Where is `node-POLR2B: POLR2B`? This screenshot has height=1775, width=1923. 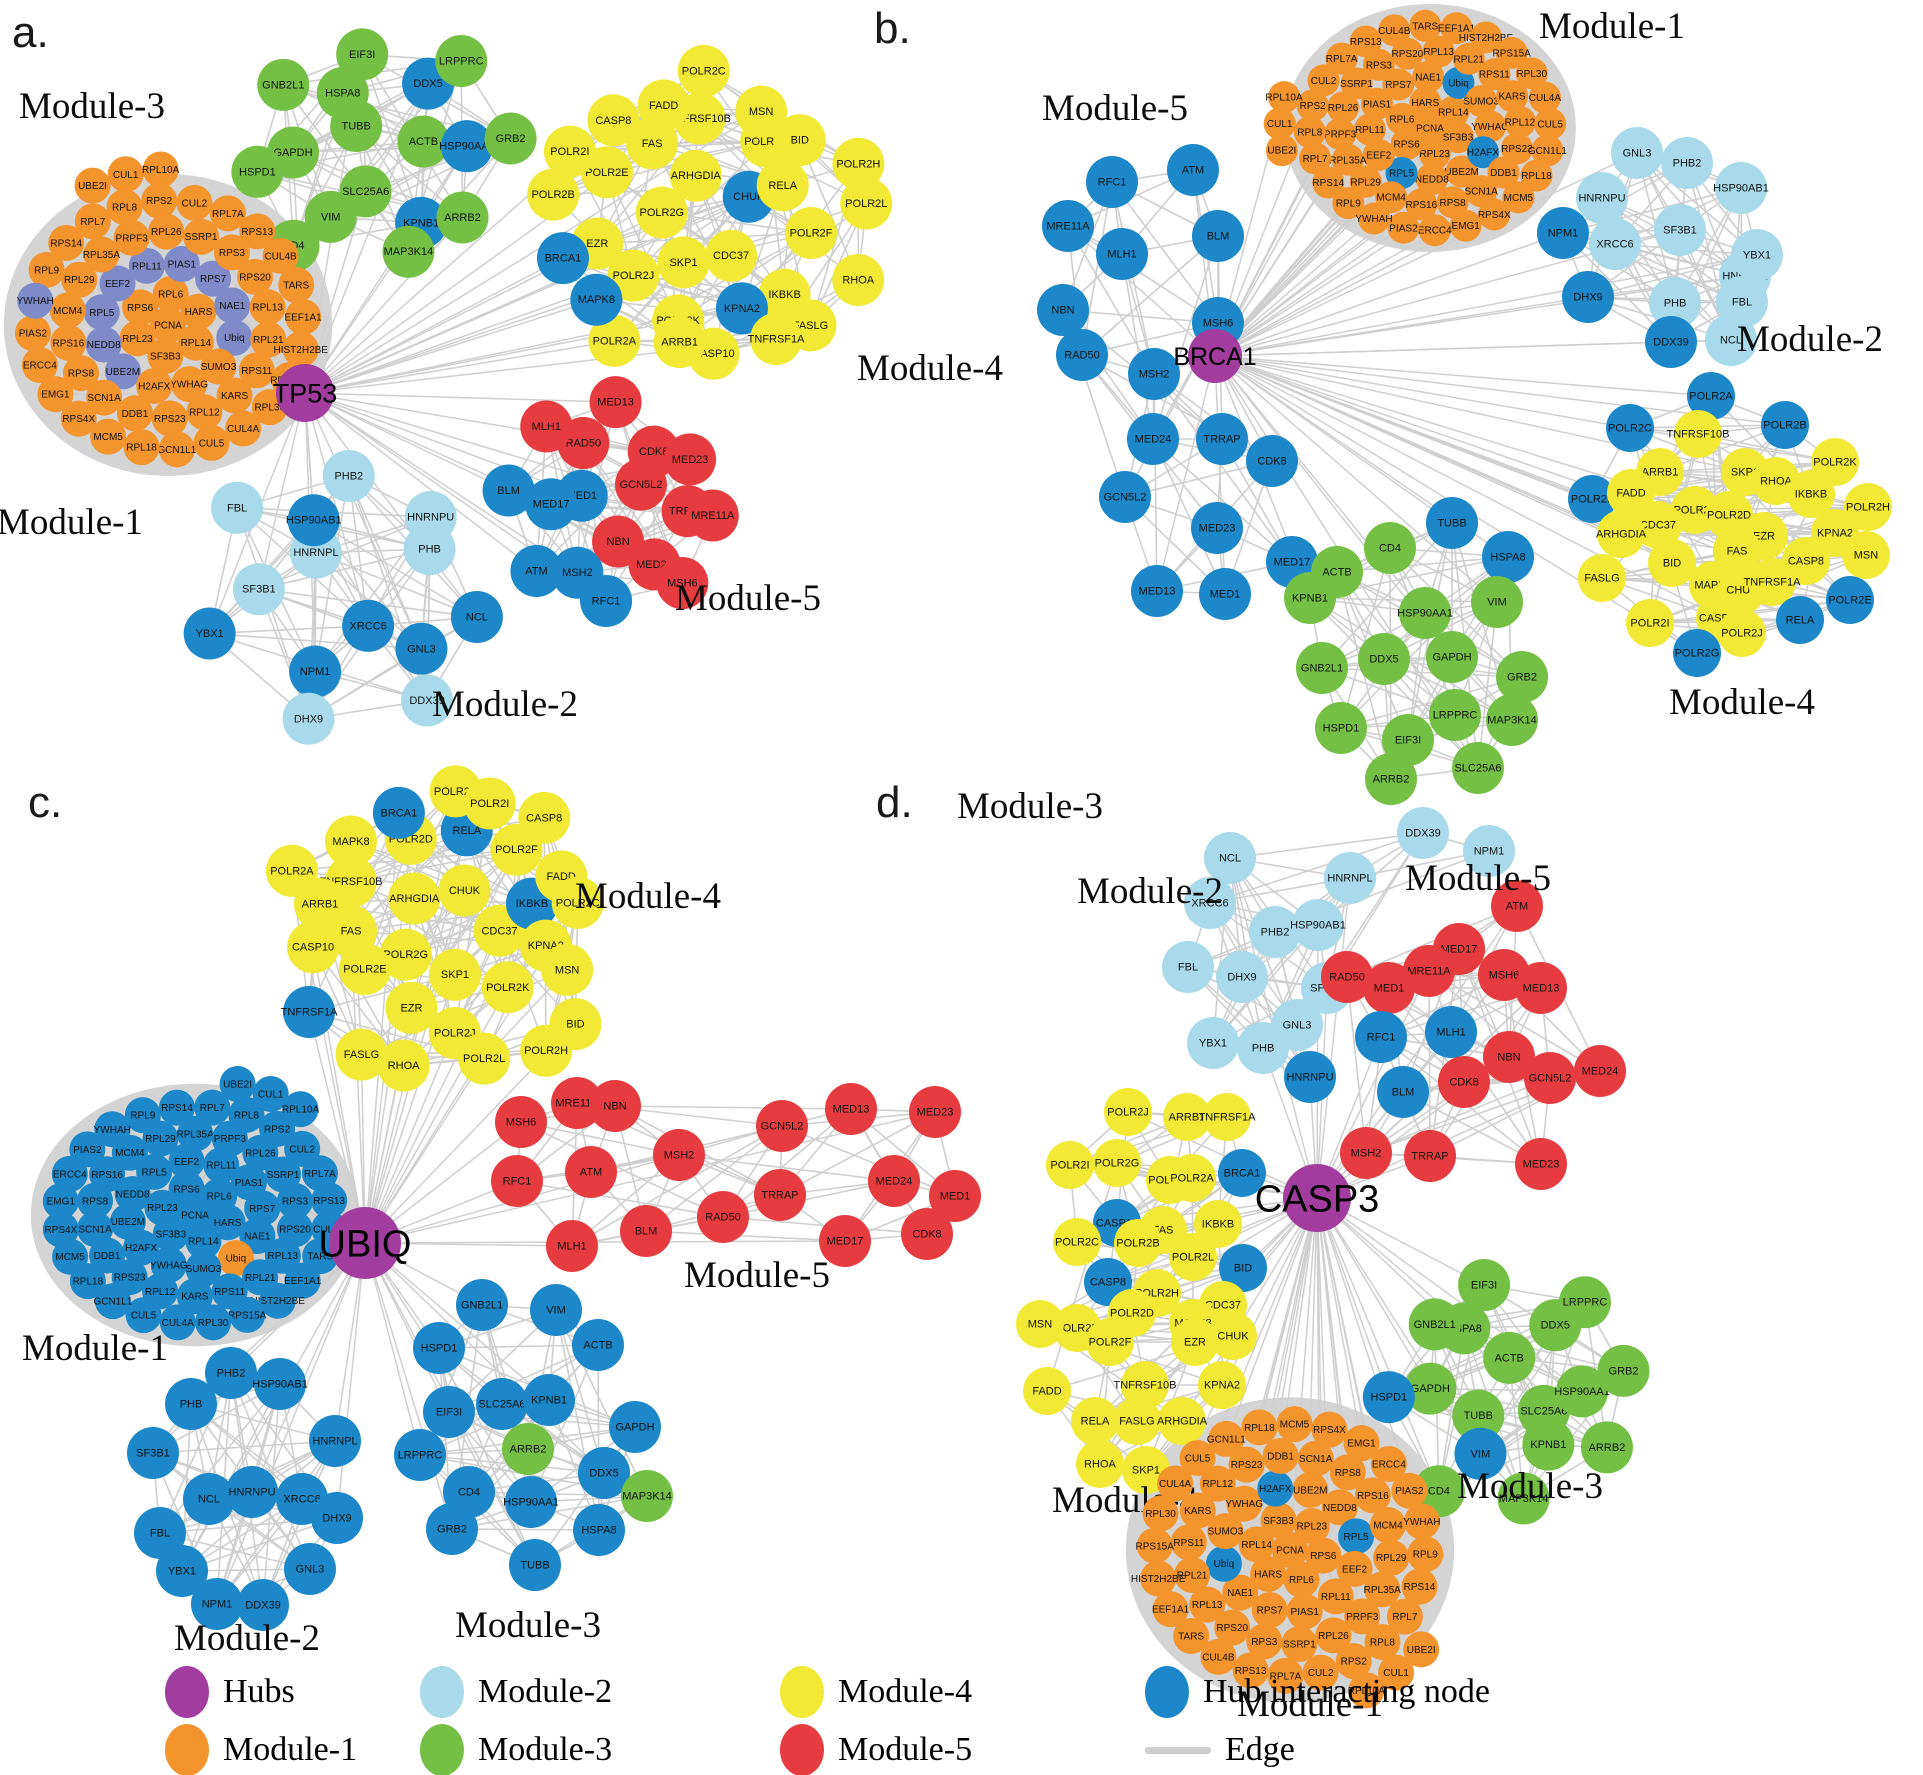
node-POLR2B: POLR2B is located at coordinates (1785, 425).